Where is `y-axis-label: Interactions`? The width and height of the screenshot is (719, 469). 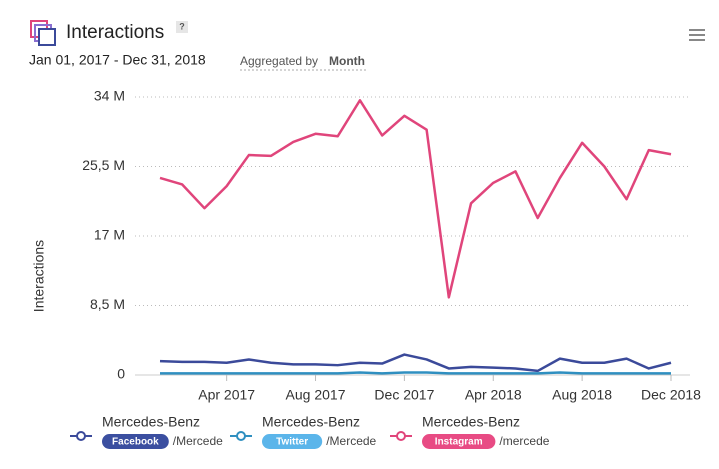
y-axis-label: Interactions is located at coordinates (39, 276).